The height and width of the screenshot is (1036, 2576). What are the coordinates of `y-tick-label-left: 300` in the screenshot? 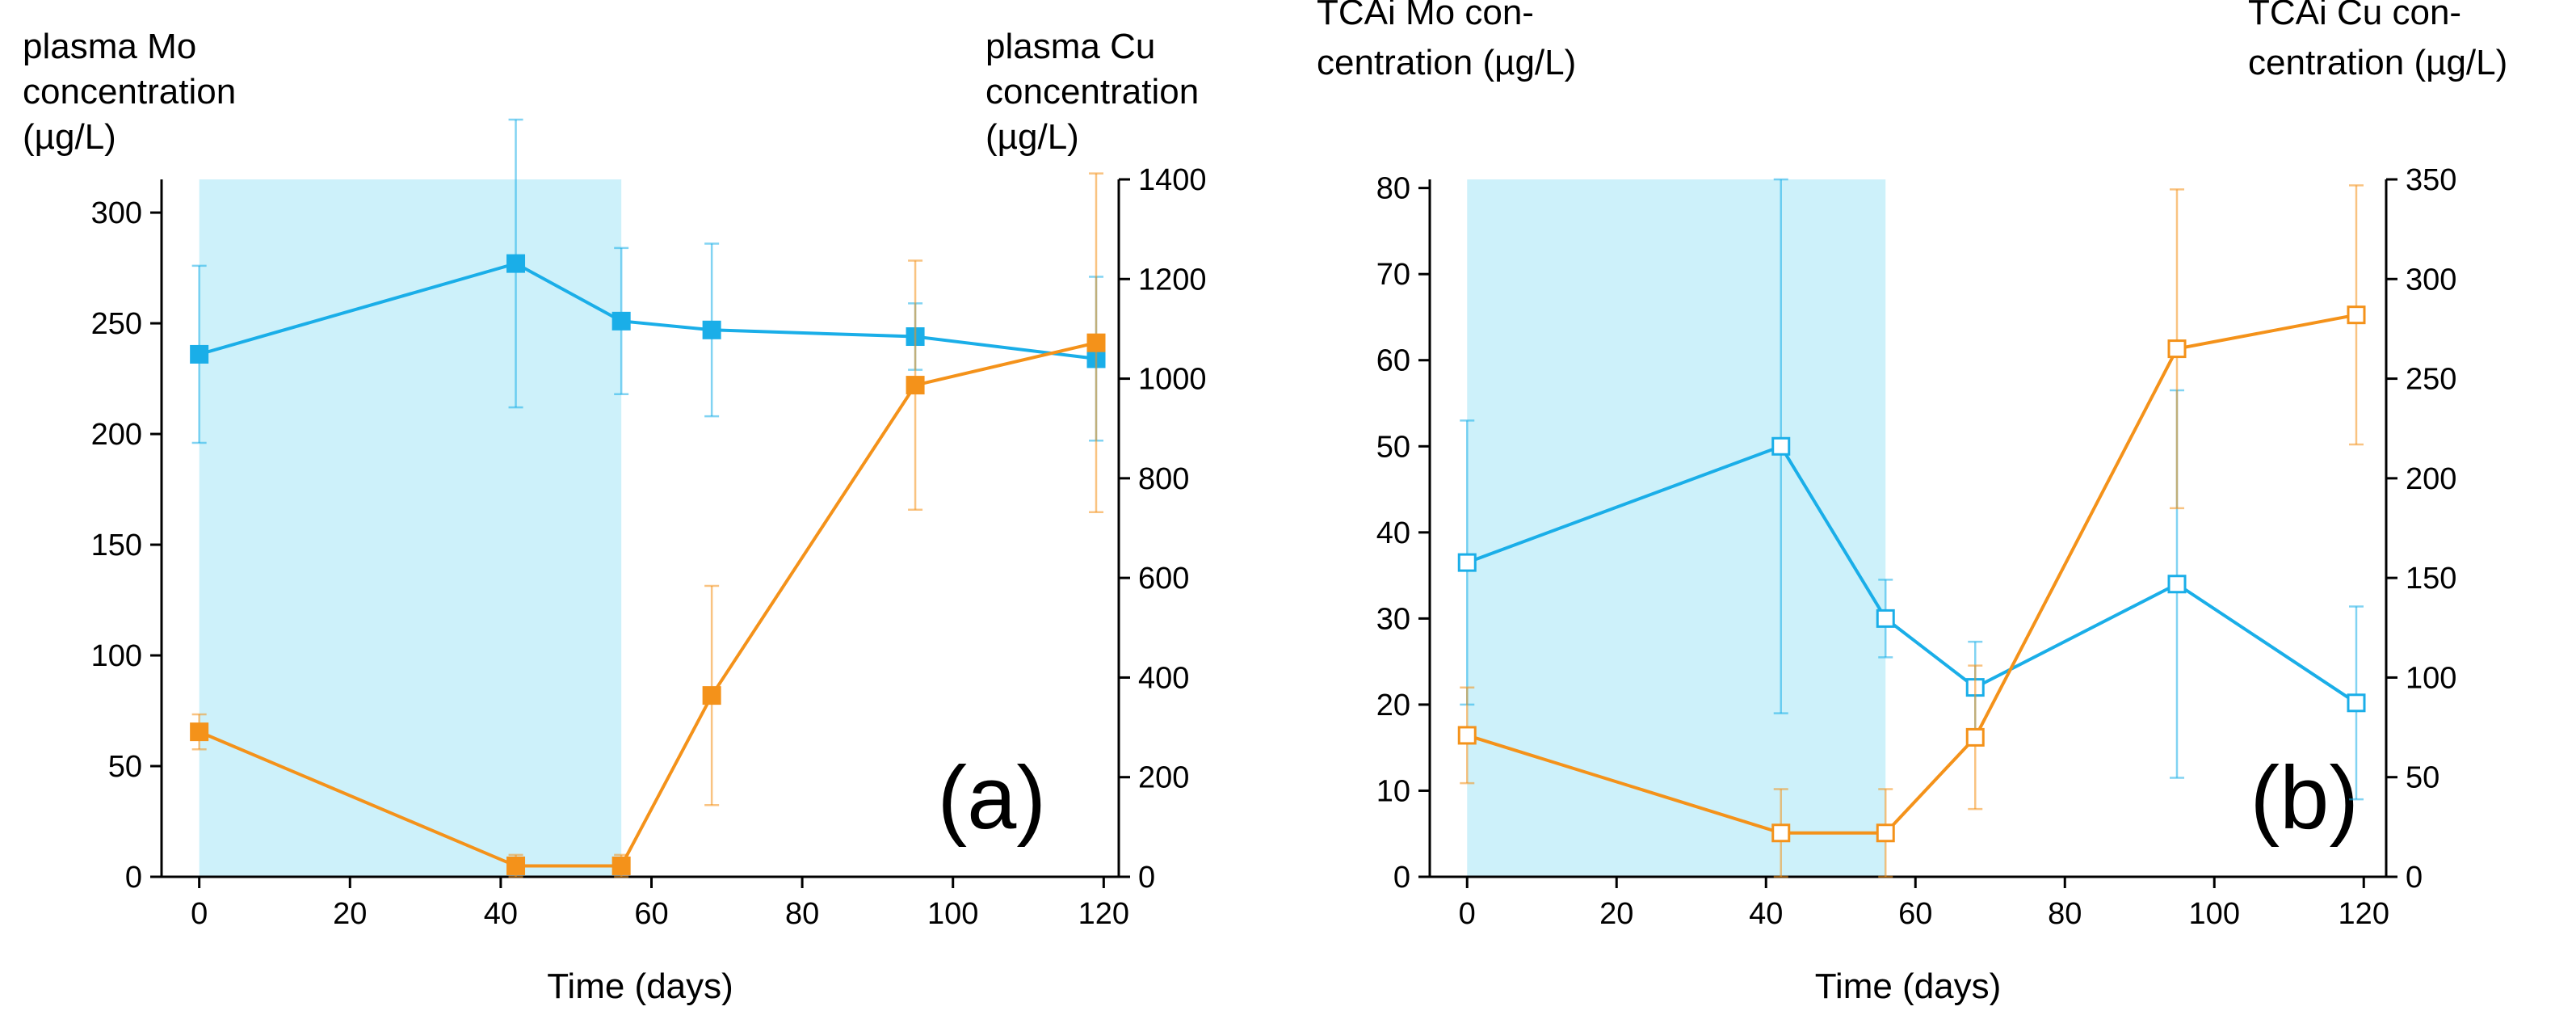 It's located at (117, 213).